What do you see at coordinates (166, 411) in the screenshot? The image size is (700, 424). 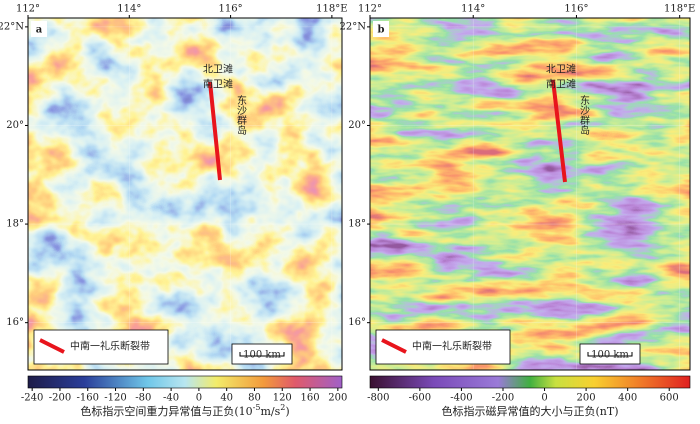 I see `caption-part: 色标指示空间重力异常值与正负(10` at bounding box center [166, 411].